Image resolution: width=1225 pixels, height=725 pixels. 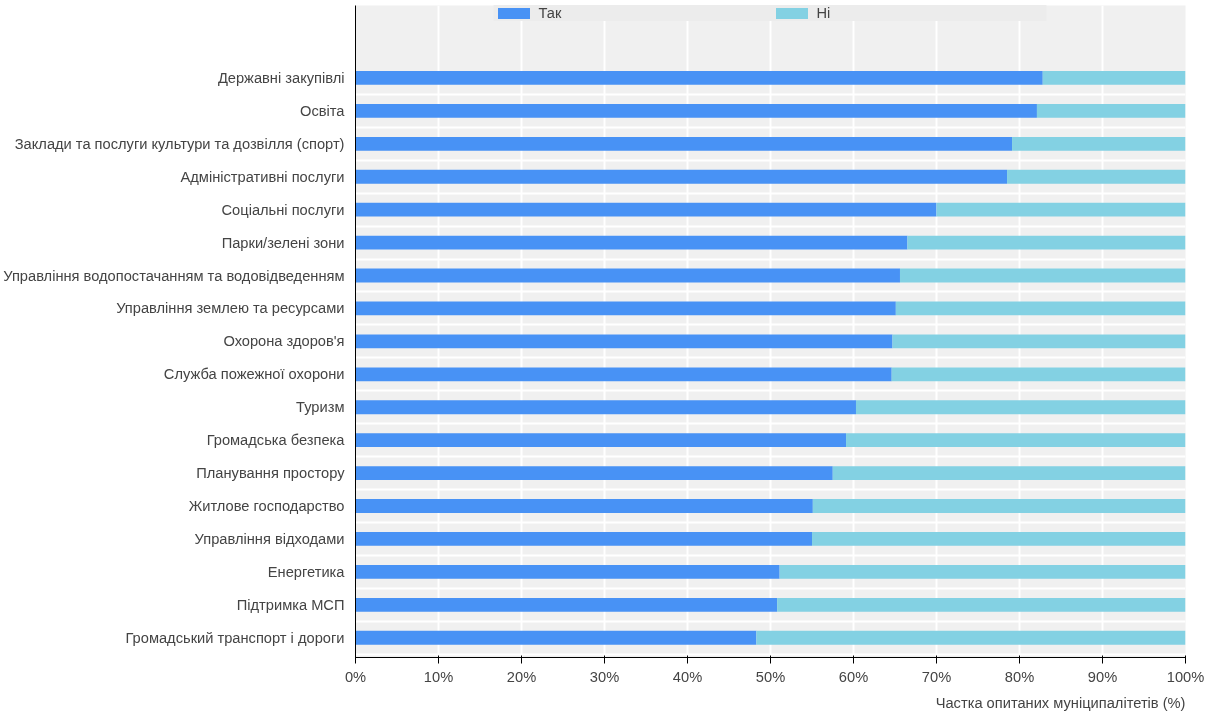 What do you see at coordinates (271, 473) in the screenshot?
I see `y-tick-label: Планування простору` at bounding box center [271, 473].